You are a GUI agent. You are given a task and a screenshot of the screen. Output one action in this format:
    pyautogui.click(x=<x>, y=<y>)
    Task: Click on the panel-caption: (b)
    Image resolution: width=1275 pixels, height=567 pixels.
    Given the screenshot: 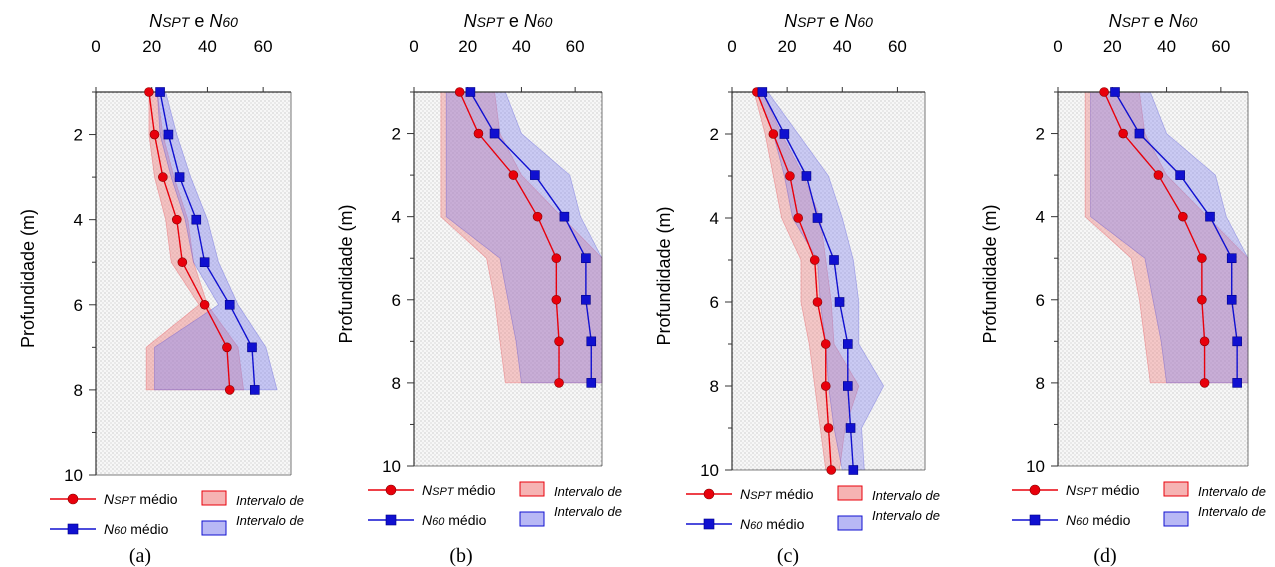 What is the action you would take?
    pyautogui.click(x=460, y=556)
    